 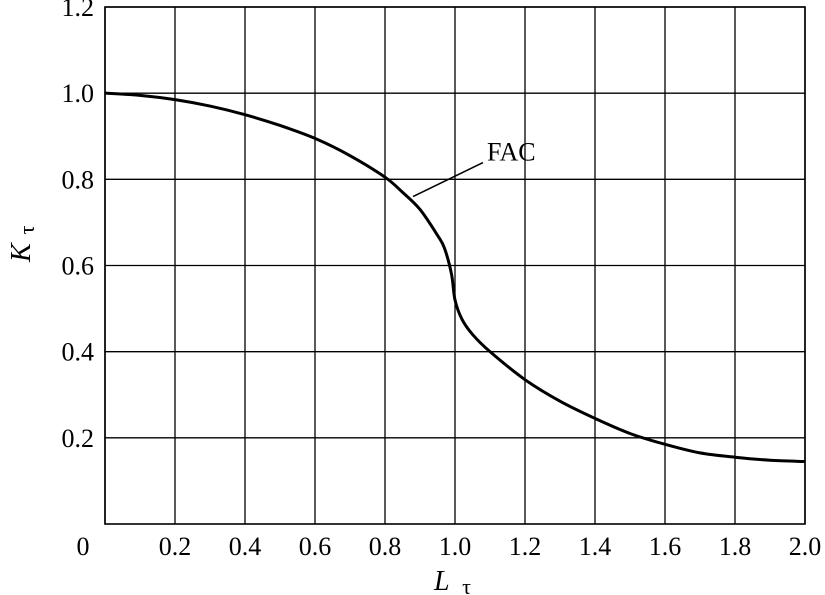 What do you see at coordinates (735, 546) in the screenshot?
I see `x-tick-label-9: 1.8` at bounding box center [735, 546].